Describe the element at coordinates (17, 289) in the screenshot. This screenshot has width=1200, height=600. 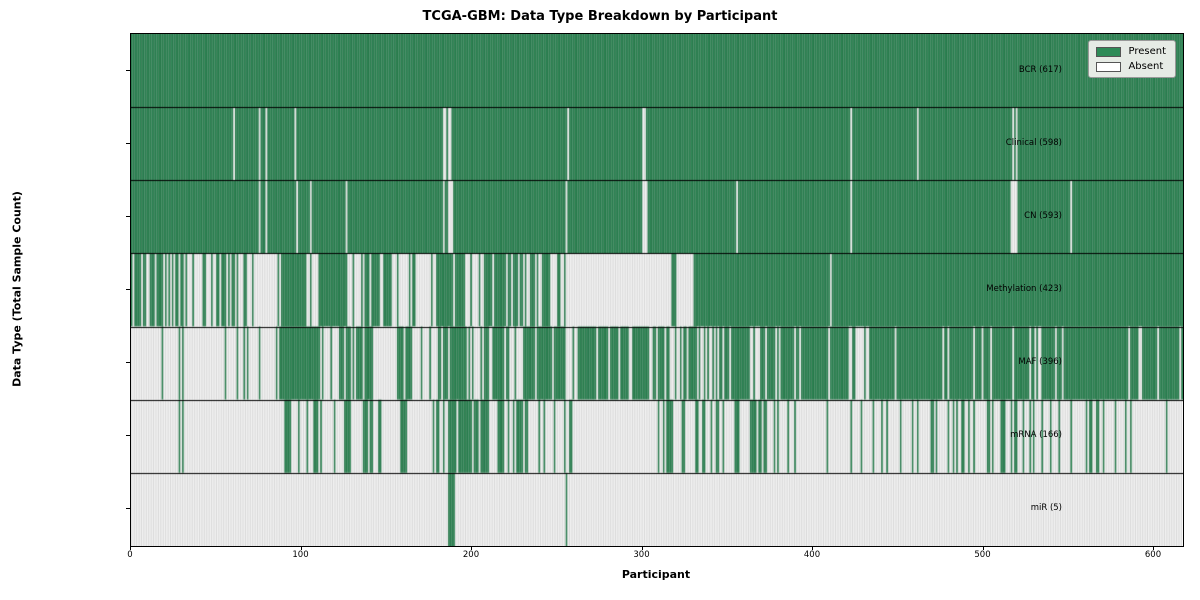
I see `y-axis-label: Data Type (Total Sample Count)` at that location.